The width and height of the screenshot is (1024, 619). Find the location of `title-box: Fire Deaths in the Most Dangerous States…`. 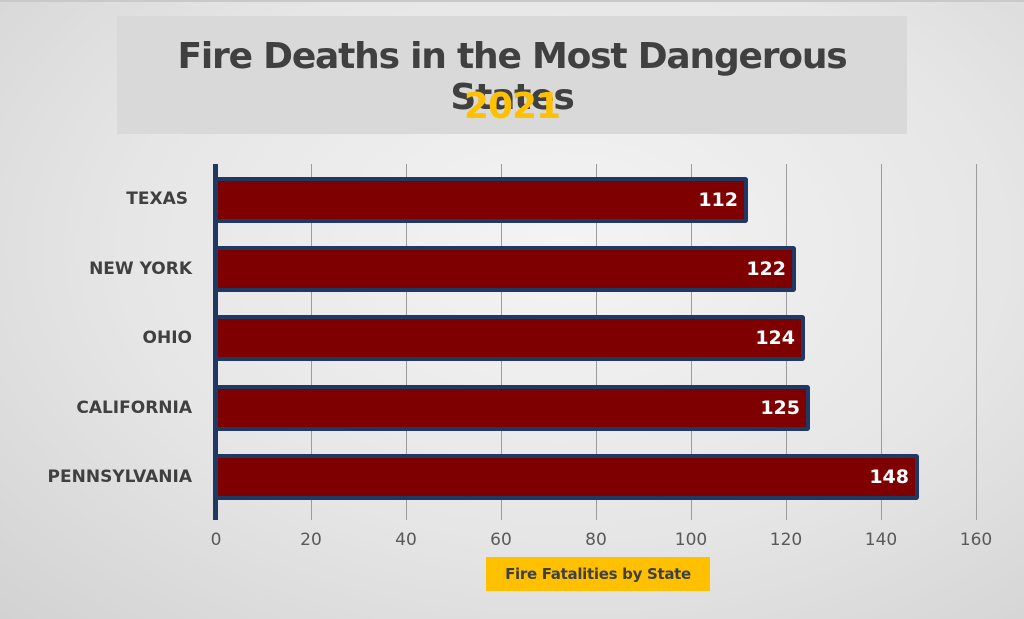

title-box: Fire Deaths in the Most Dangerous States… is located at coordinates (512, 75).